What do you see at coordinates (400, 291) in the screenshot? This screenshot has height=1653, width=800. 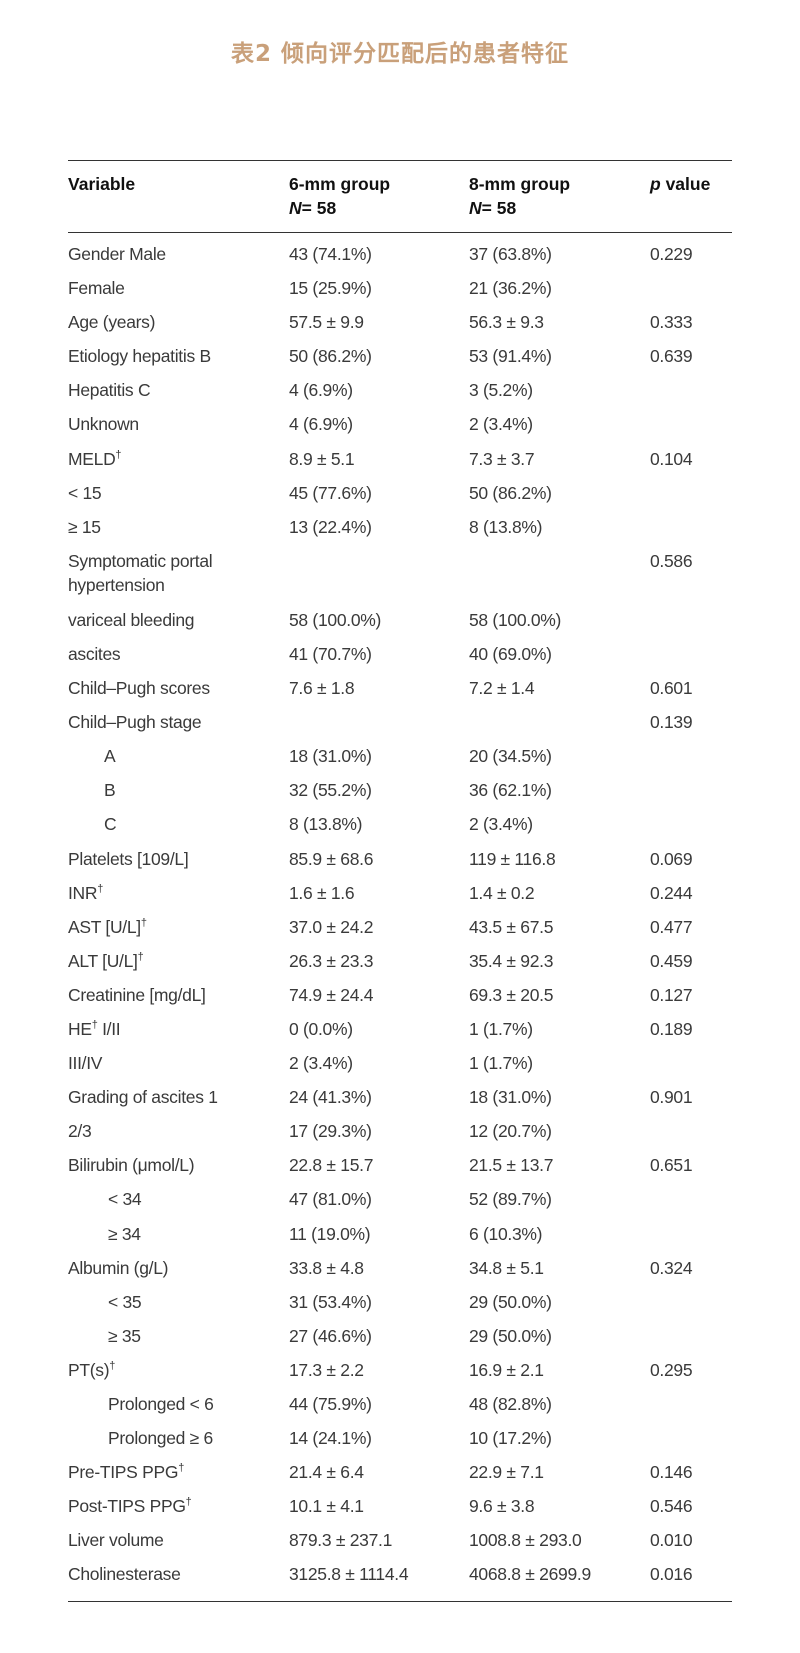 I see `table-row: Female 15 (25.9%) 21 (36.2%)` at bounding box center [400, 291].